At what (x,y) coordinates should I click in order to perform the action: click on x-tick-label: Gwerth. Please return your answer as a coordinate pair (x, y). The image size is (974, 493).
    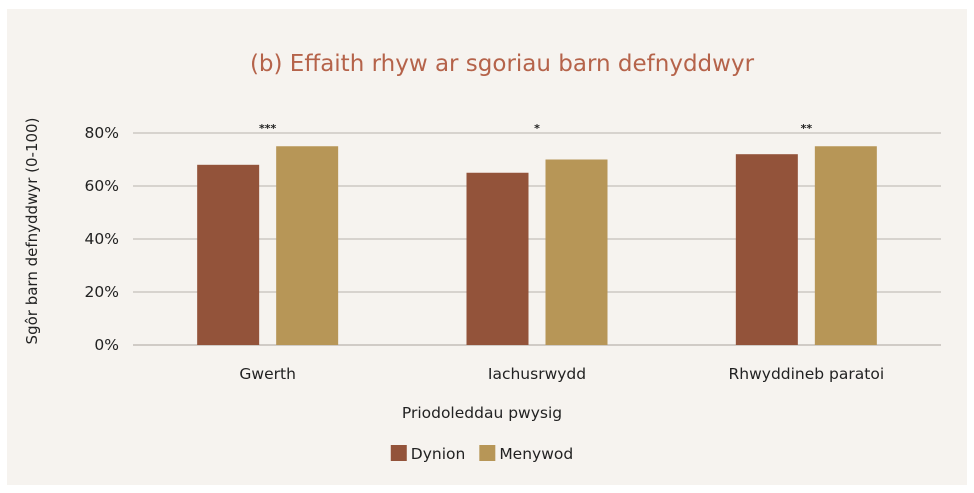
    Looking at the image, I should click on (267, 374).